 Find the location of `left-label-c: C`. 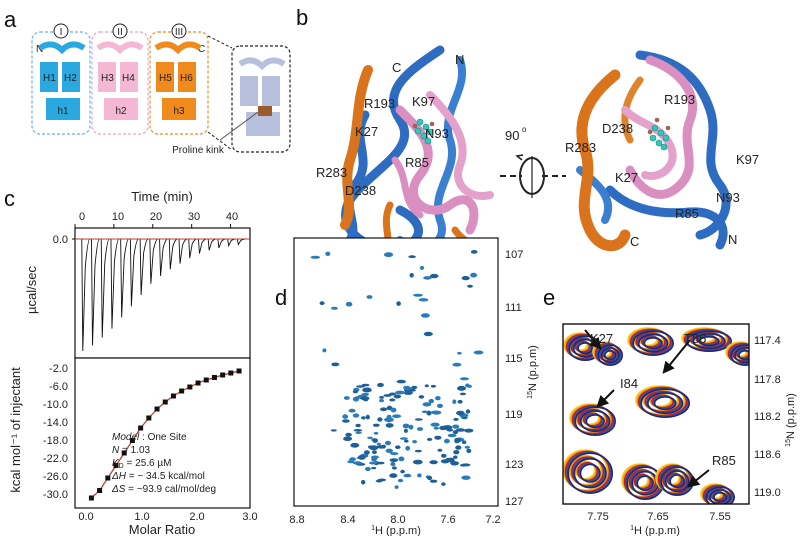

left-label-c: C is located at coordinates (396, 67).